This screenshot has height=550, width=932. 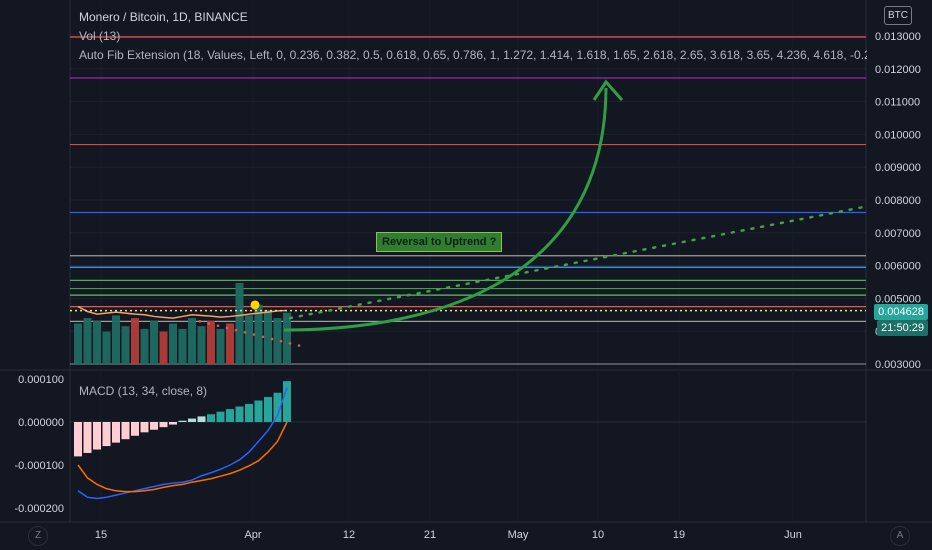 What do you see at coordinates (898, 135) in the screenshot?
I see `price-tick-label: 0.010000` at bounding box center [898, 135].